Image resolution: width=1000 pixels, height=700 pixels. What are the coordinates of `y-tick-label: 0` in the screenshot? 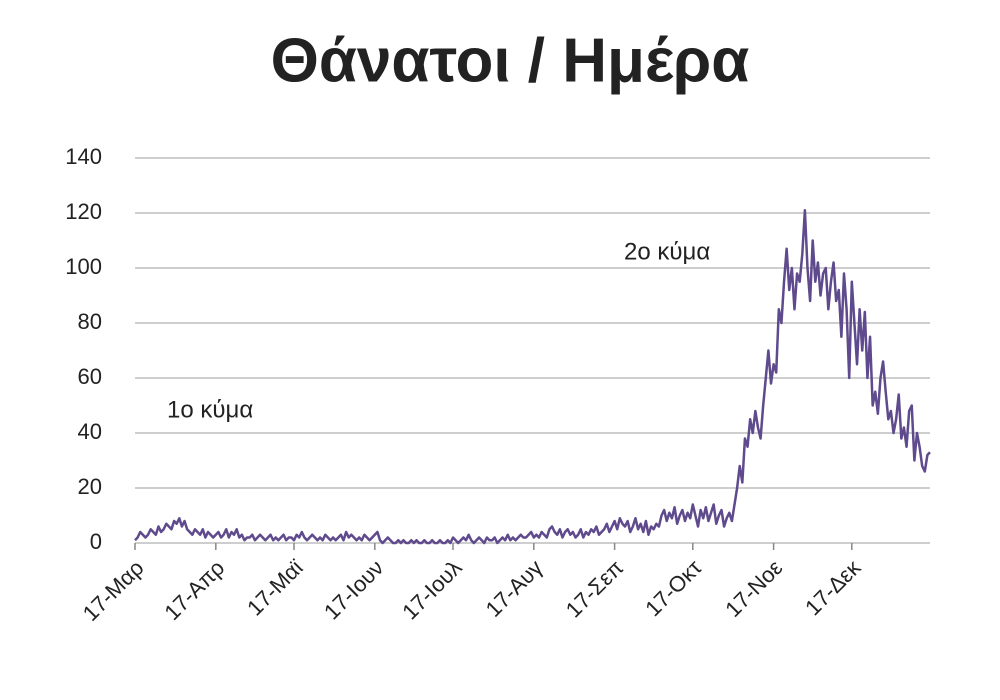 It's located at (96, 541).